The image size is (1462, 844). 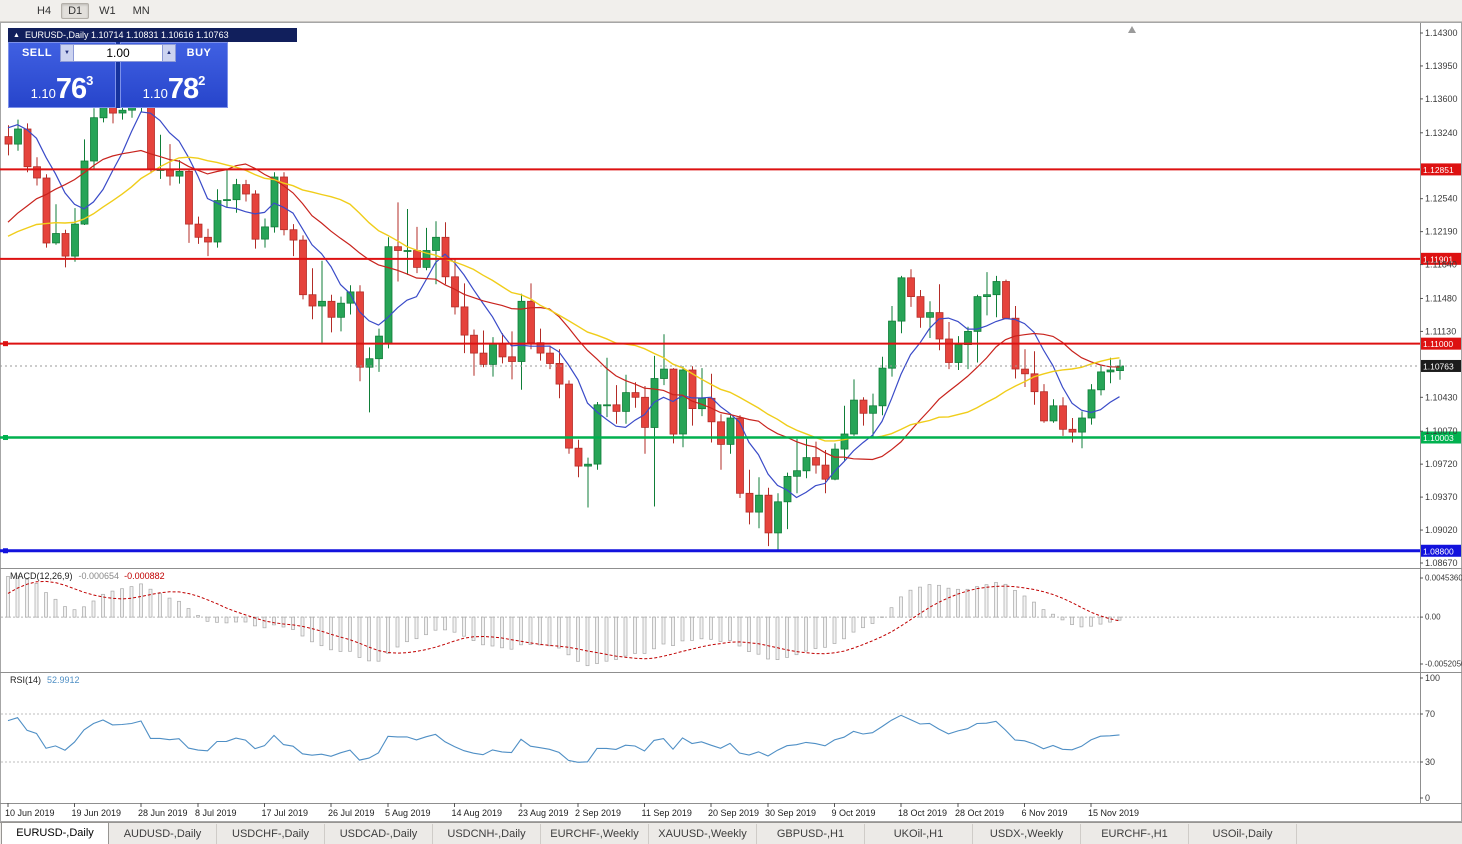 I want to click on chart-tab-xauusd-weekly: XAUUSD-,Weekly, so click(x=703, y=834).